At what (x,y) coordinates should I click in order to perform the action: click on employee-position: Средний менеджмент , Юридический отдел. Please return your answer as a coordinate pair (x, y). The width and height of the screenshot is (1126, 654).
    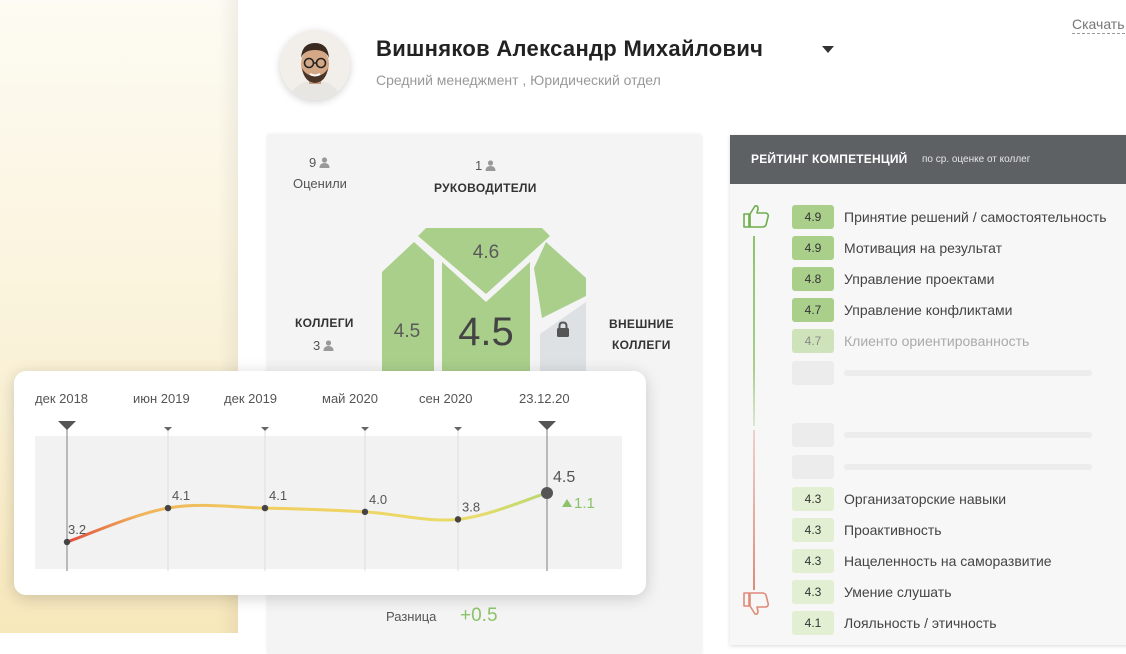
    Looking at the image, I should click on (518, 80).